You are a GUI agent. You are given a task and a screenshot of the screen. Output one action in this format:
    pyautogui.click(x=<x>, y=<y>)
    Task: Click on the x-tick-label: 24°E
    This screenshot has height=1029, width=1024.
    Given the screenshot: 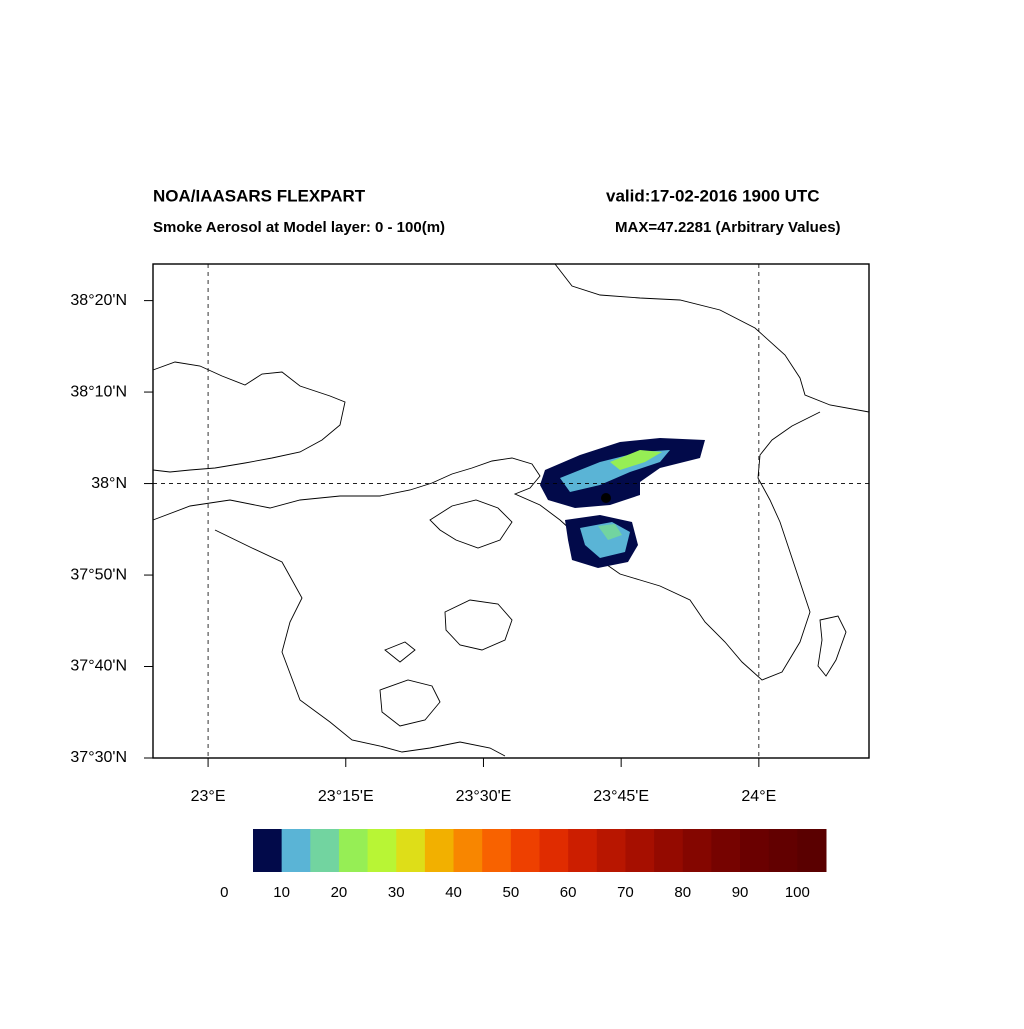 What is the action you would take?
    pyautogui.click(x=758, y=796)
    